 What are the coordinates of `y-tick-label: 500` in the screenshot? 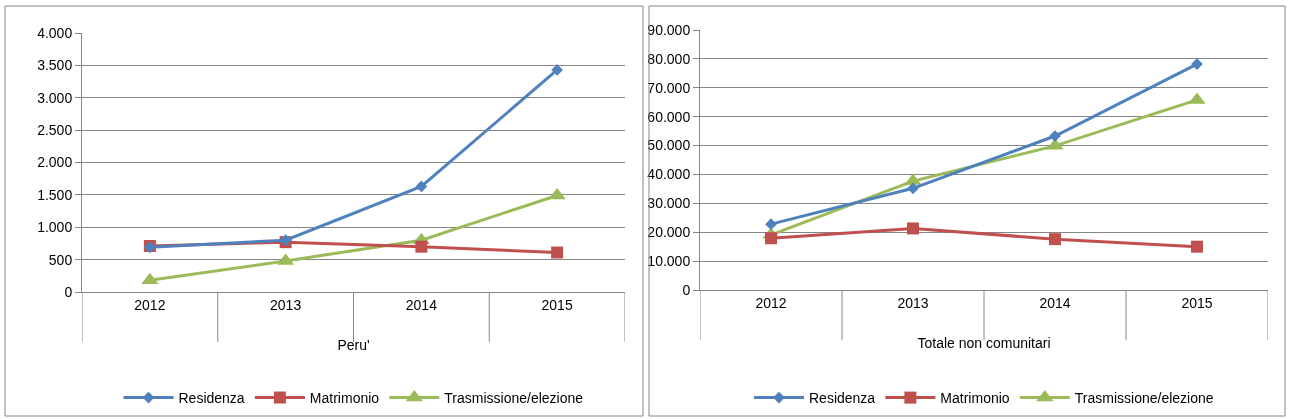 It's located at (60, 259).